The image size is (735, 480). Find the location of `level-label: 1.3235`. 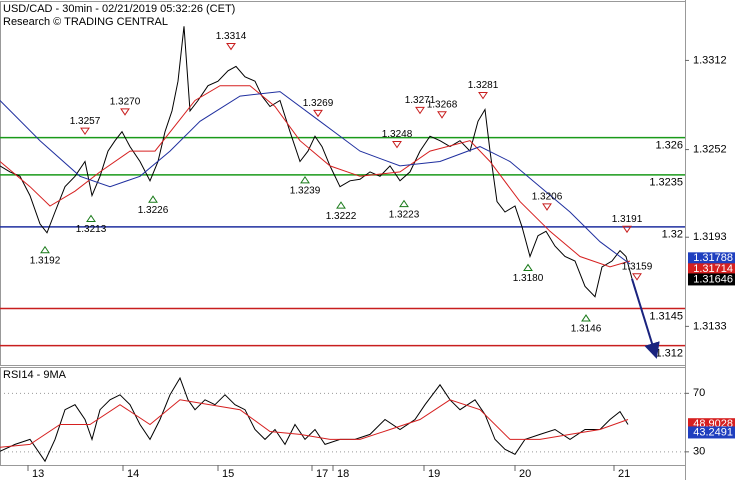

level-label: 1.3235 is located at coordinates (666, 183).